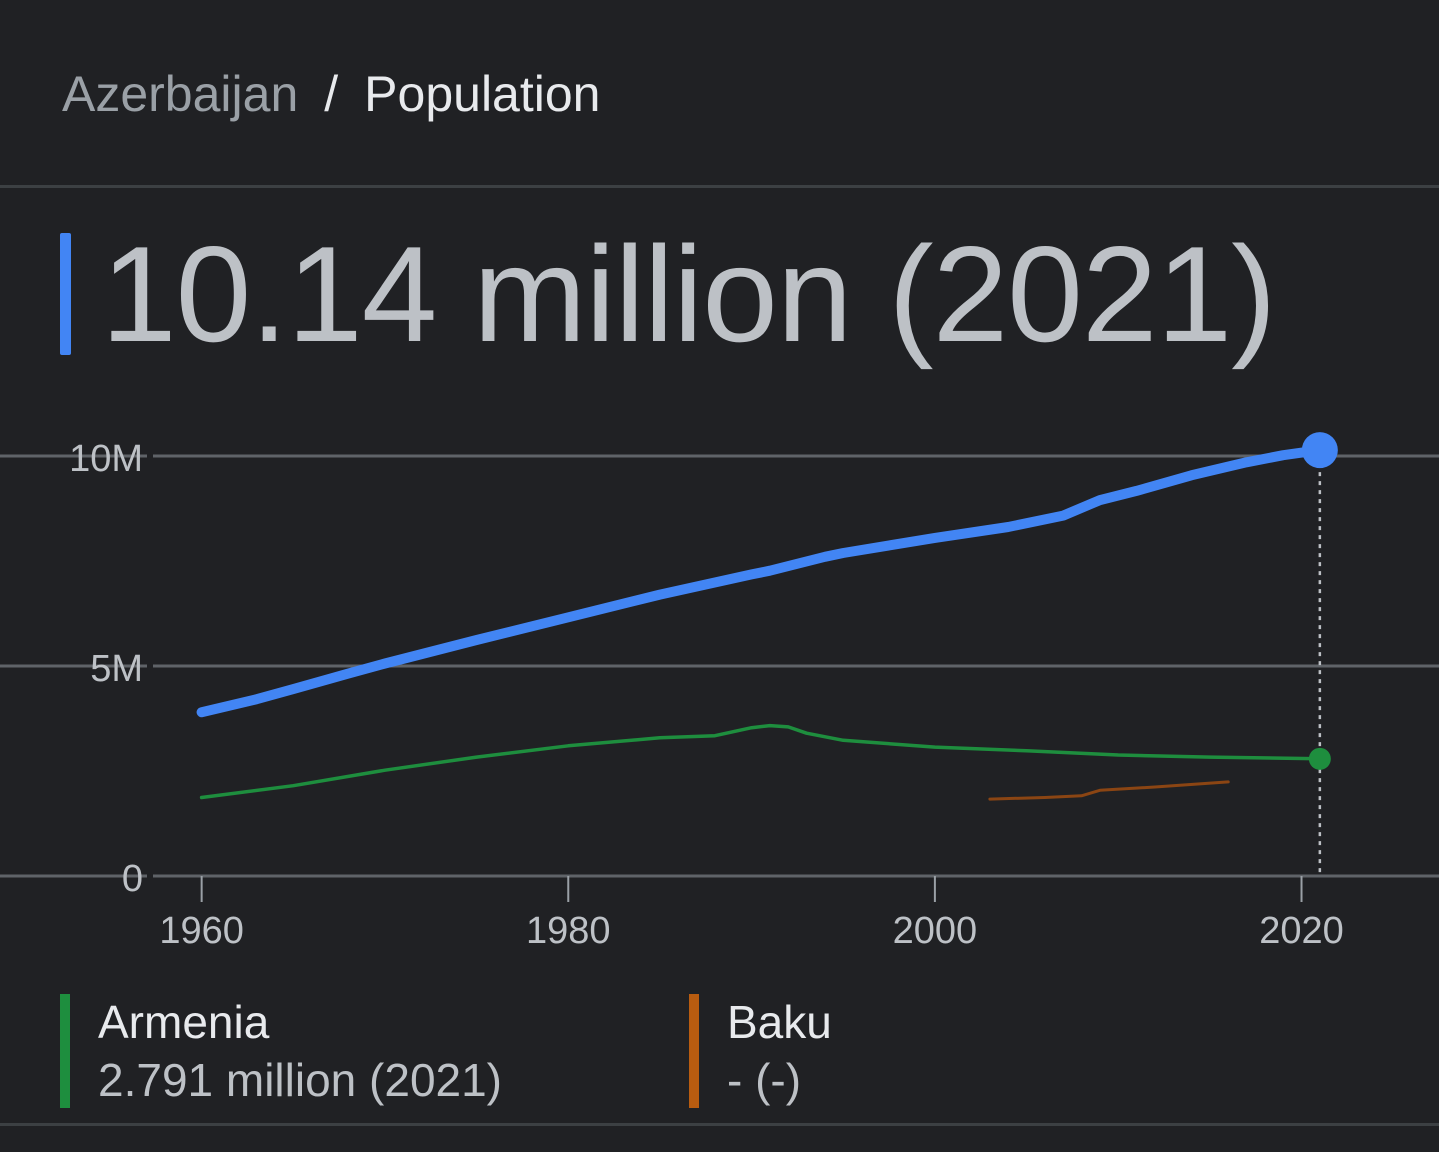 This screenshot has height=1152, width=1439. Describe the element at coordinates (281, 1051) in the screenshot. I see `legend-item-armenia: Armenia 2.791 million (2021)` at that location.